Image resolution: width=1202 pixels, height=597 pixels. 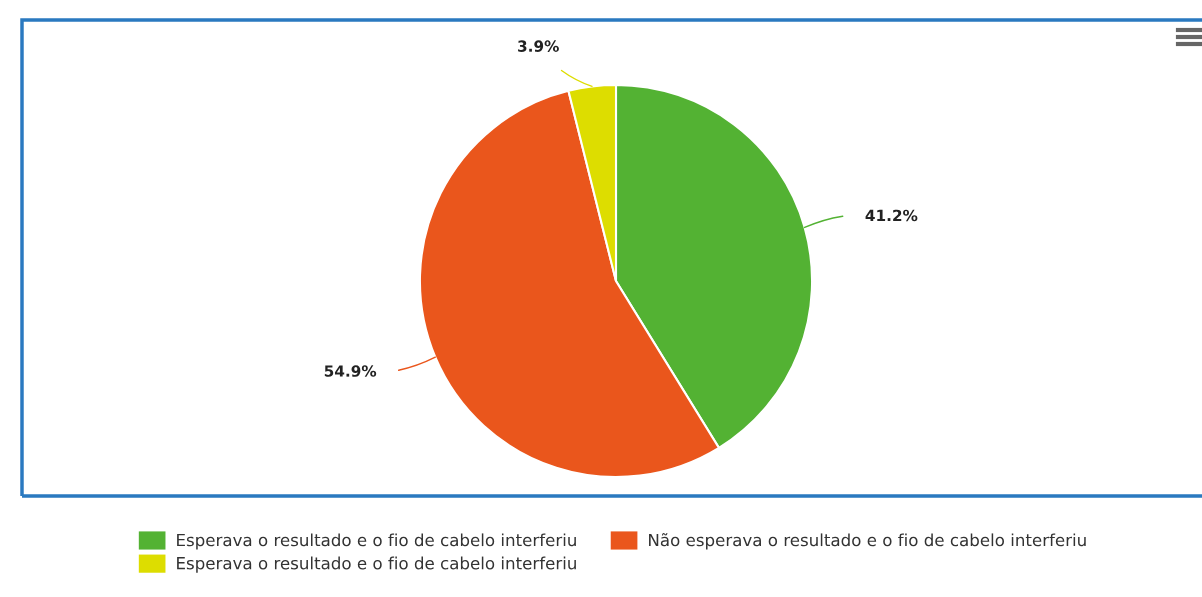 What do you see at coordinates (867, 541) in the screenshot?
I see `legend-label: Não esperava o resultado e o fio de cabelo interferiu` at bounding box center [867, 541].